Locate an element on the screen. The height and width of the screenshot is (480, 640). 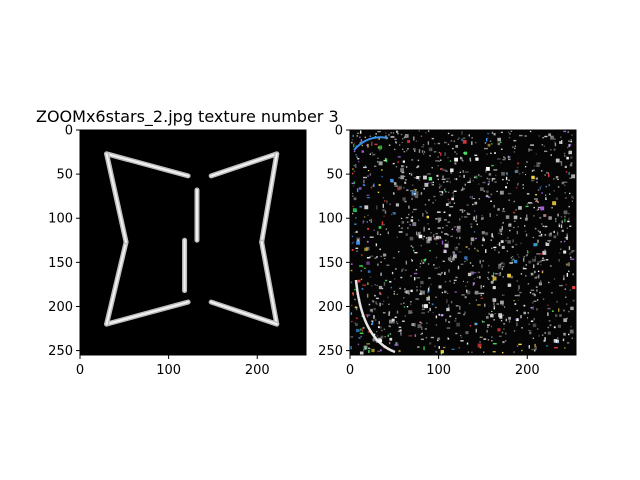
texture-arc is located at coordinates (371, 143).